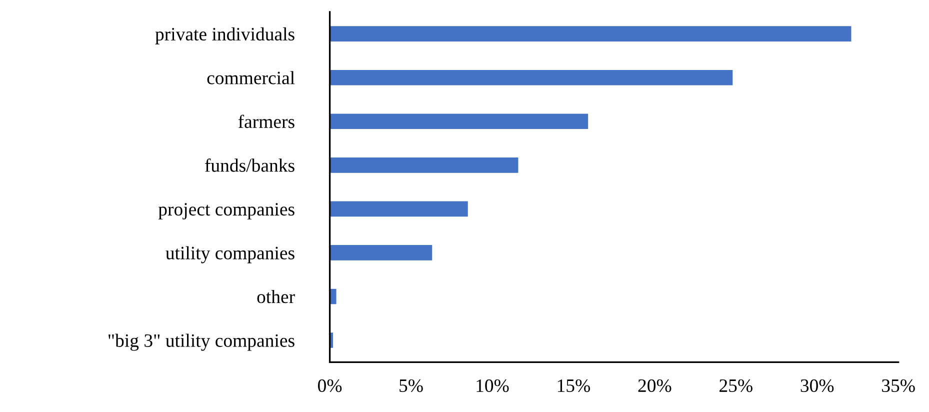  What do you see at coordinates (736, 385) in the screenshot?
I see `x-tick-label: 25%` at bounding box center [736, 385].